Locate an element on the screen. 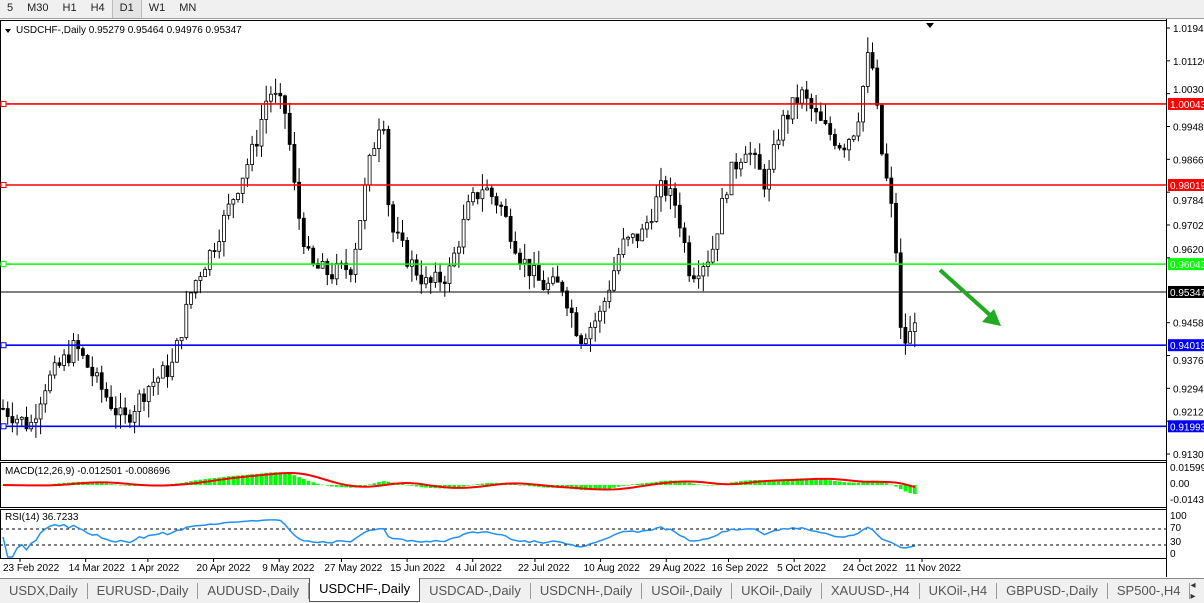 The height and width of the screenshot is (603, 1204). timeframe-mn: MN is located at coordinates (188, 8).